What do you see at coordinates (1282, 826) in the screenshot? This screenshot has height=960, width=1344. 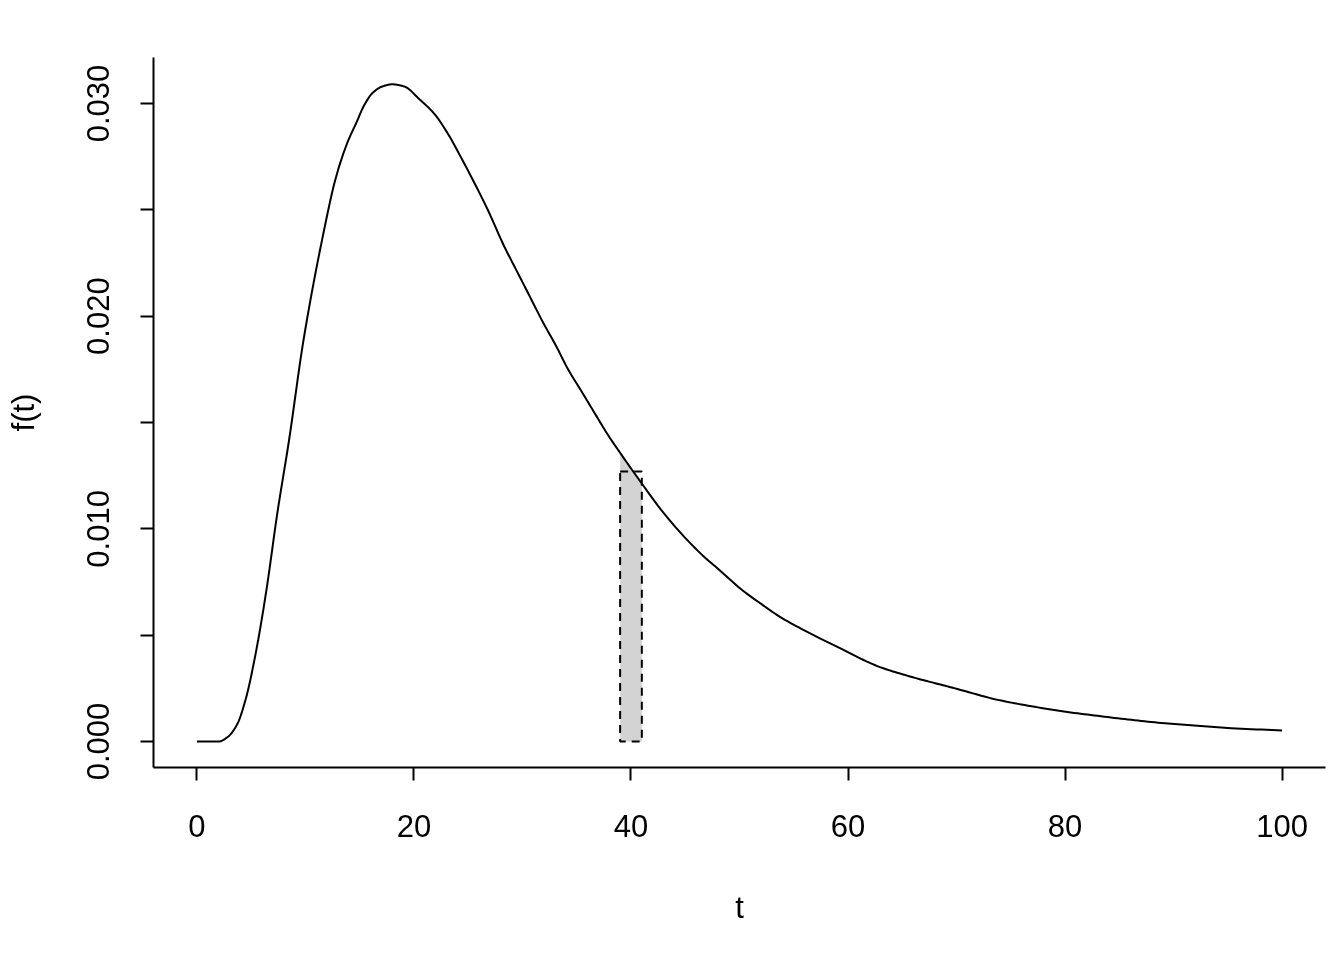 I see `x-tick-label: 100` at bounding box center [1282, 826].